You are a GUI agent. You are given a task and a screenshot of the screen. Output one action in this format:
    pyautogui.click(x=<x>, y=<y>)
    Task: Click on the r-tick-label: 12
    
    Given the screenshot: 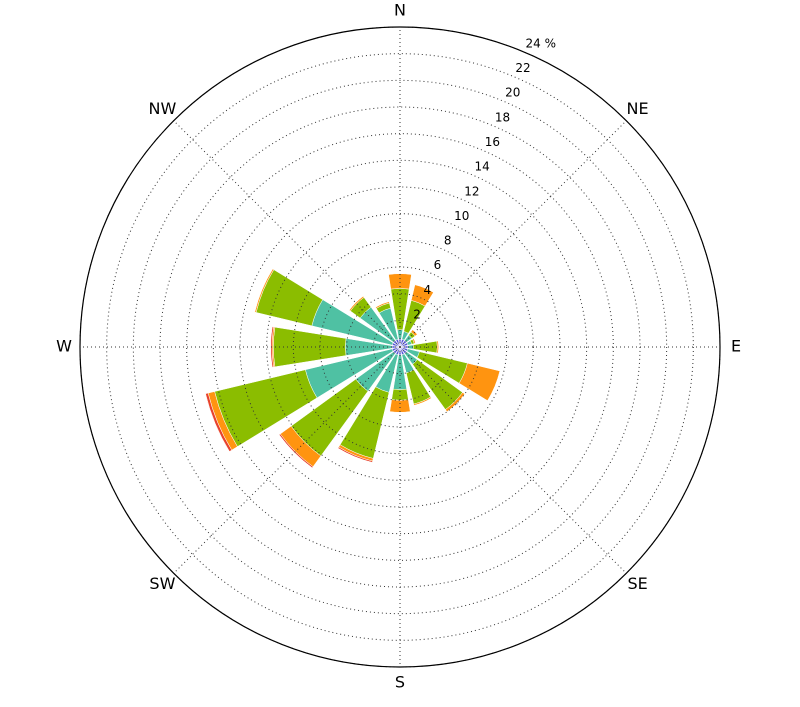 What is the action you would take?
    pyautogui.click(x=471, y=191)
    